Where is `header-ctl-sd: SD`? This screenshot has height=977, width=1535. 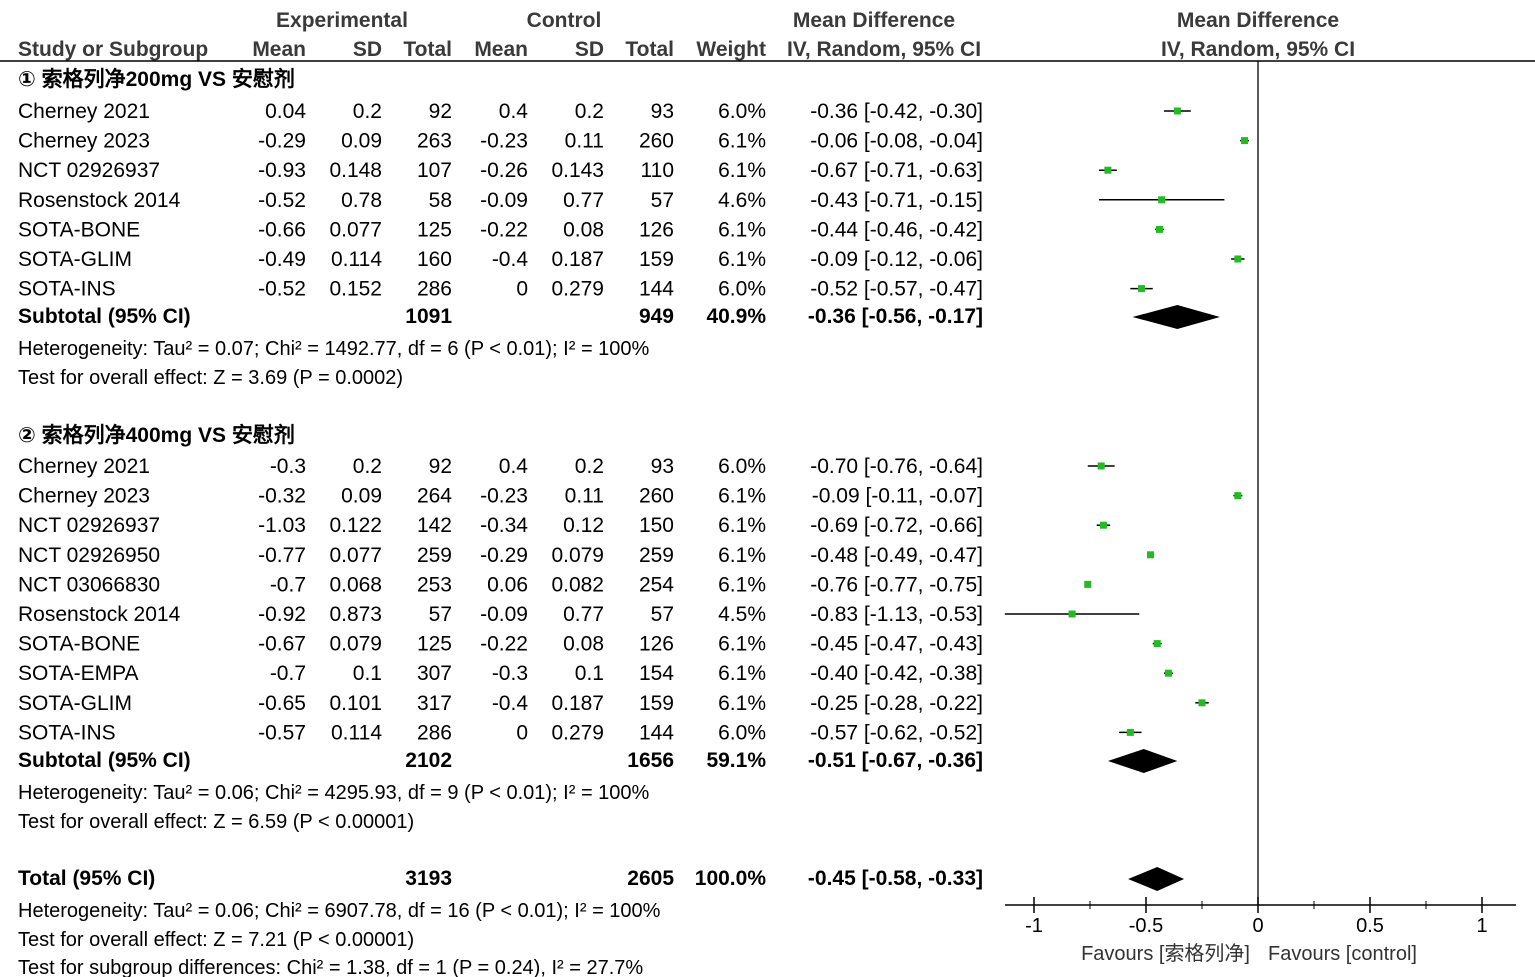 header-ctl-sd: SD is located at coordinates (589, 49).